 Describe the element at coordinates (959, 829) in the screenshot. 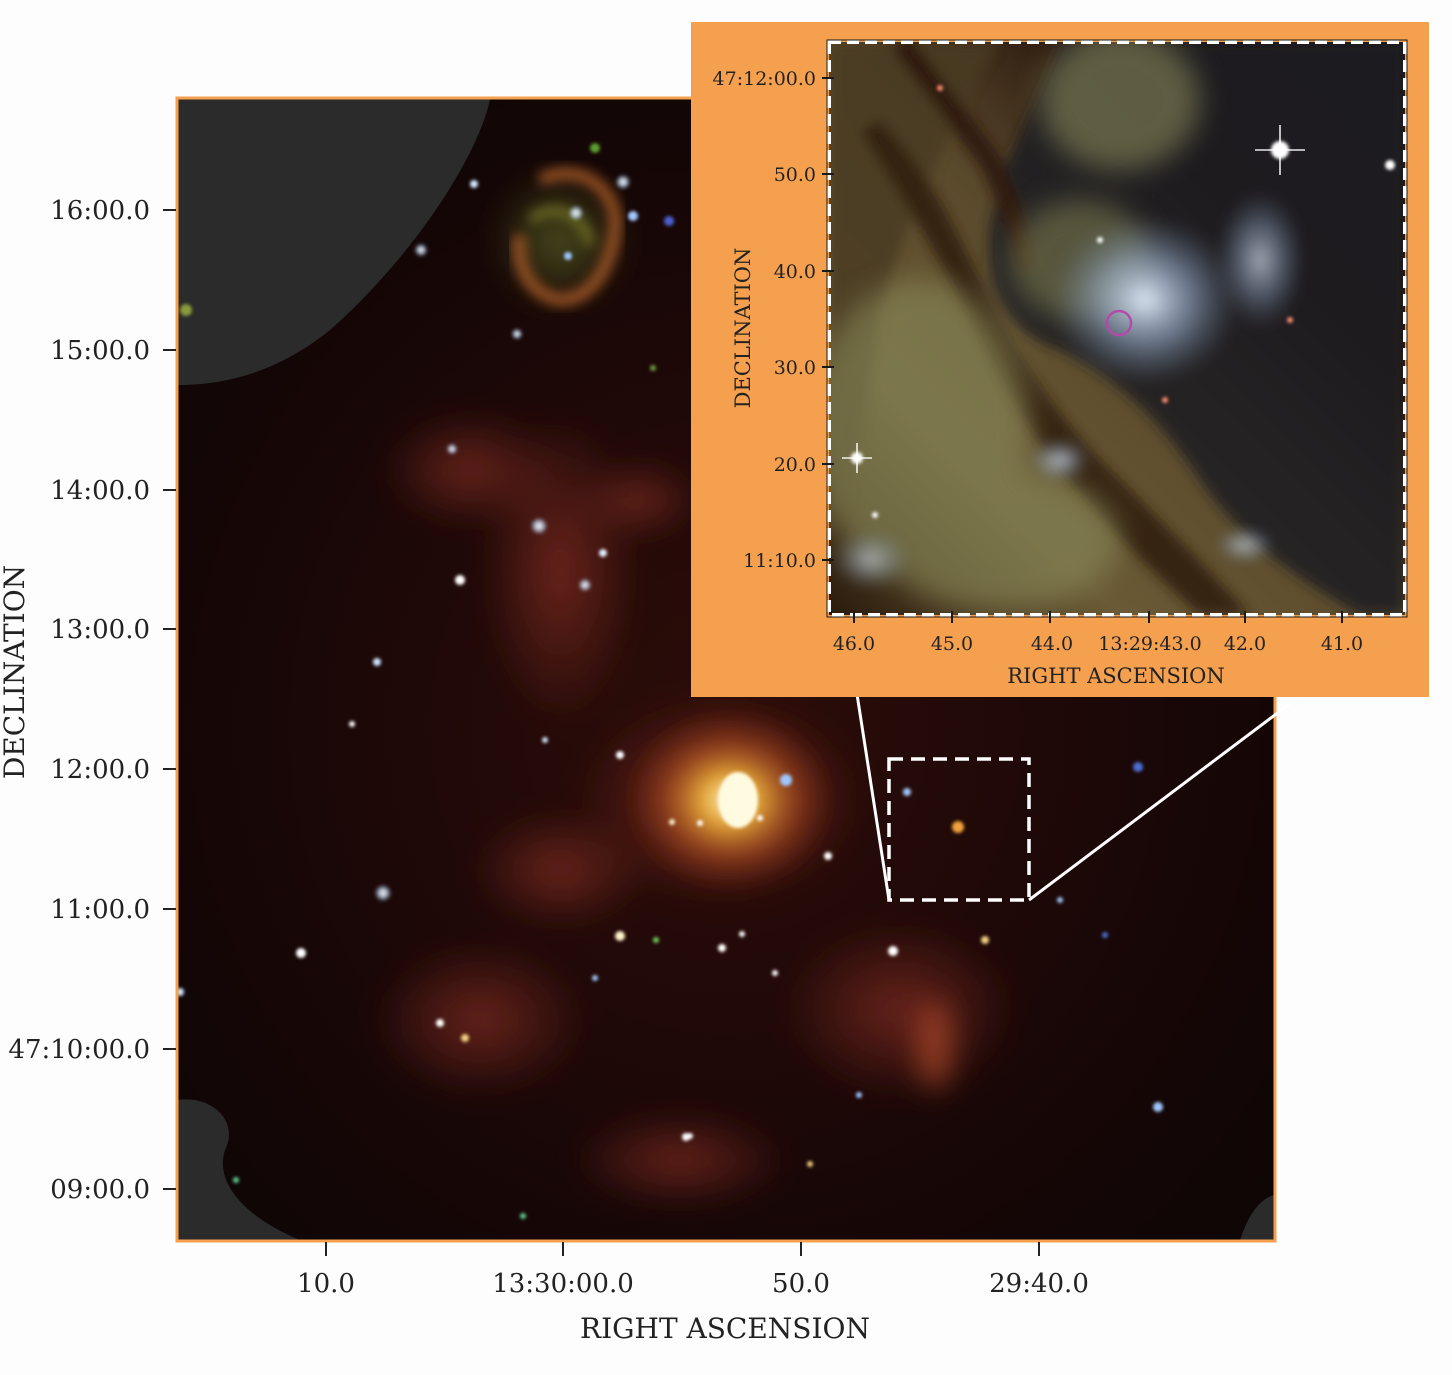

I see `zoom-region-box` at that location.